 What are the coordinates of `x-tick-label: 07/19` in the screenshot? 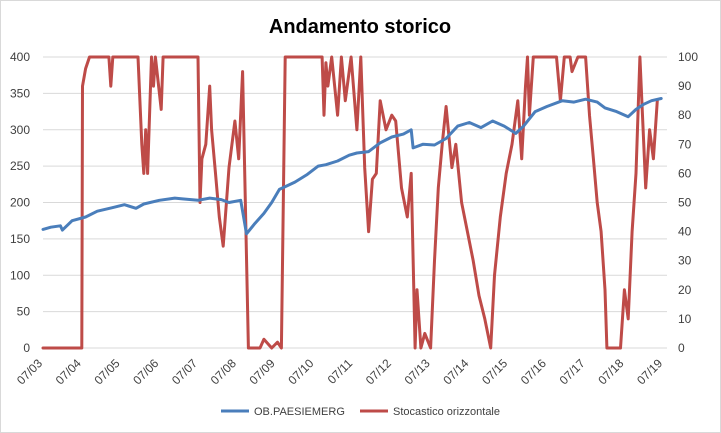 It's located at (649, 371).